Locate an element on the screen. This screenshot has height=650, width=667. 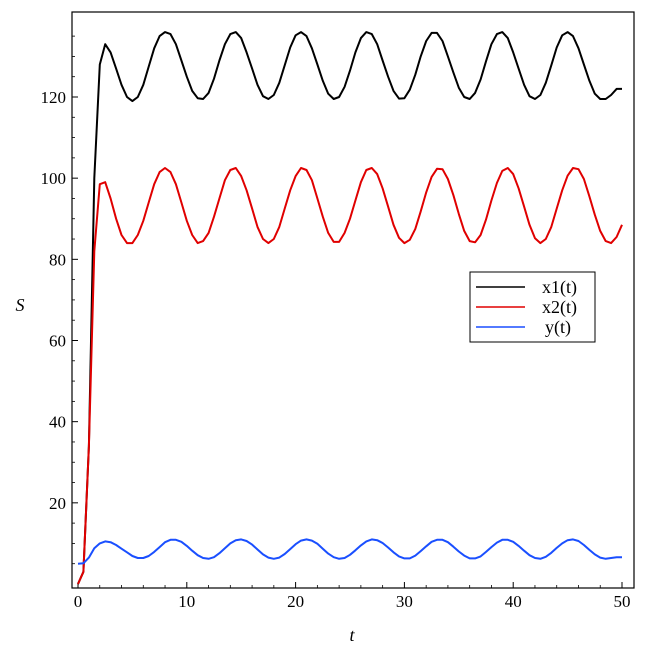
y-axis-ticks: 20 40 60 80 100 120 is located at coordinates (59, 300).